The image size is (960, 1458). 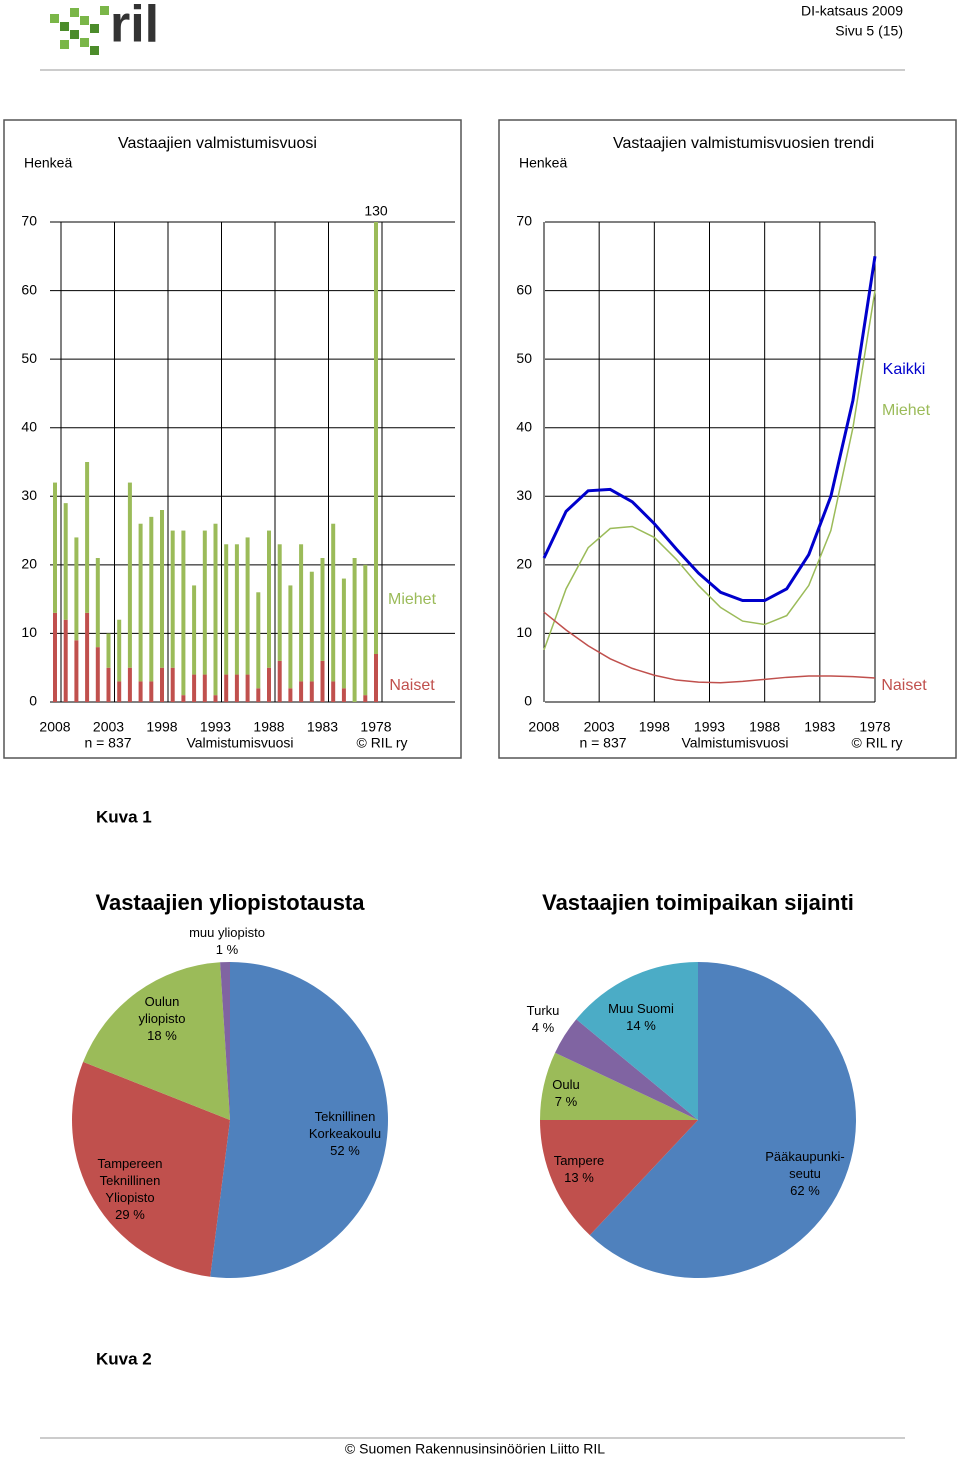 What do you see at coordinates (231, 902) in the screenshot?
I see `pie-title: Vastaajien yliopistotausta` at bounding box center [231, 902].